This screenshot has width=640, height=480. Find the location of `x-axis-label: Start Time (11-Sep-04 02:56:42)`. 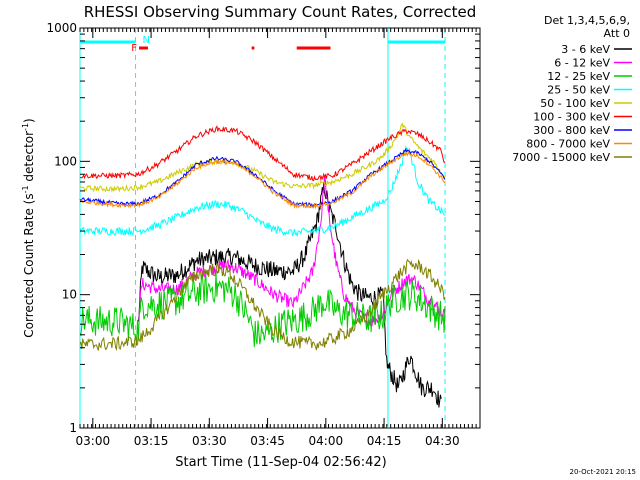

x-axis-label: Start Time (11-Sep-04 02:56:42) is located at coordinates (280, 462).